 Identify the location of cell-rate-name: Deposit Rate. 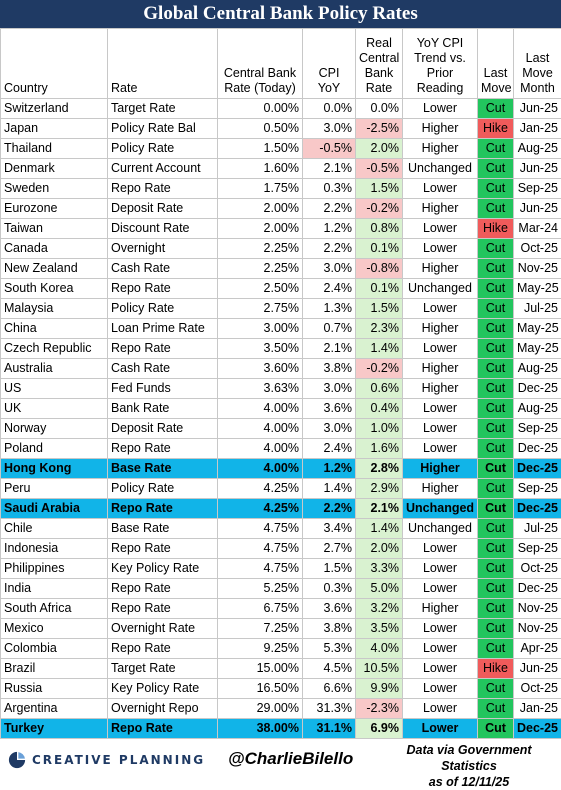
(163, 429).